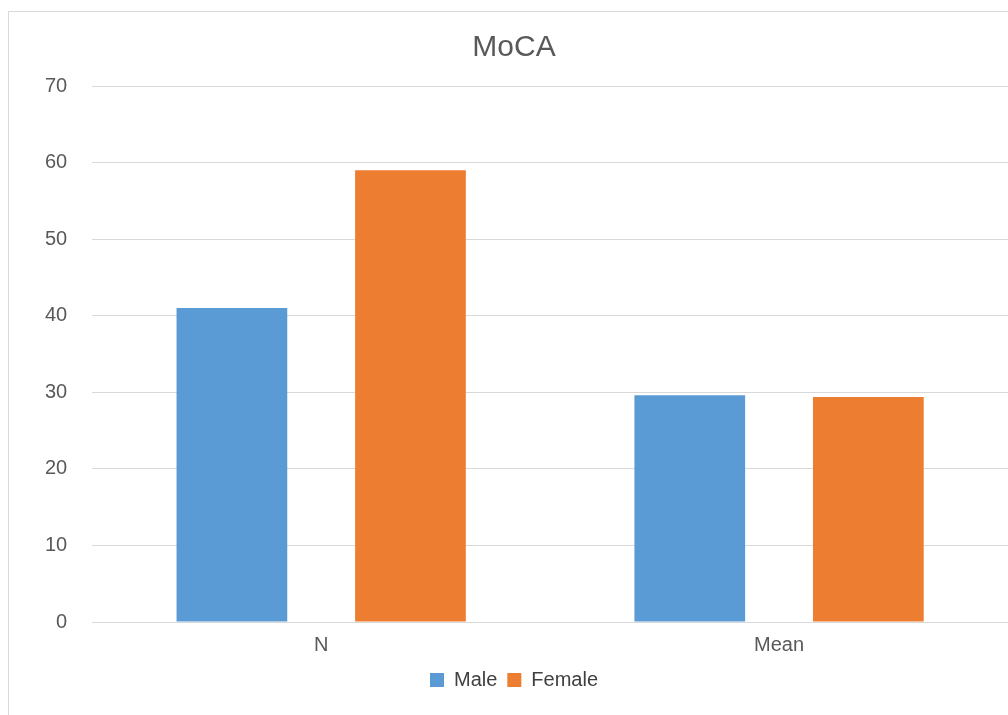 Image resolution: width=1008 pixels, height=715 pixels. What do you see at coordinates (56, 161) in the screenshot?
I see `y-tick-label: 60` at bounding box center [56, 161].